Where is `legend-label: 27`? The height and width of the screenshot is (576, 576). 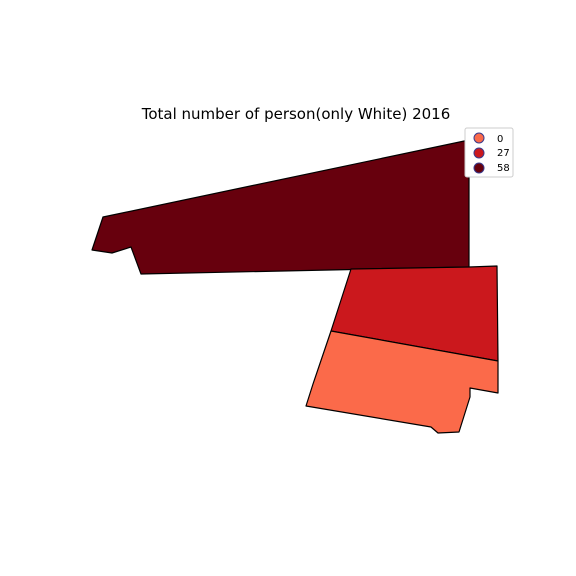
legend-label: 27 is located at coordinates (503, 153).